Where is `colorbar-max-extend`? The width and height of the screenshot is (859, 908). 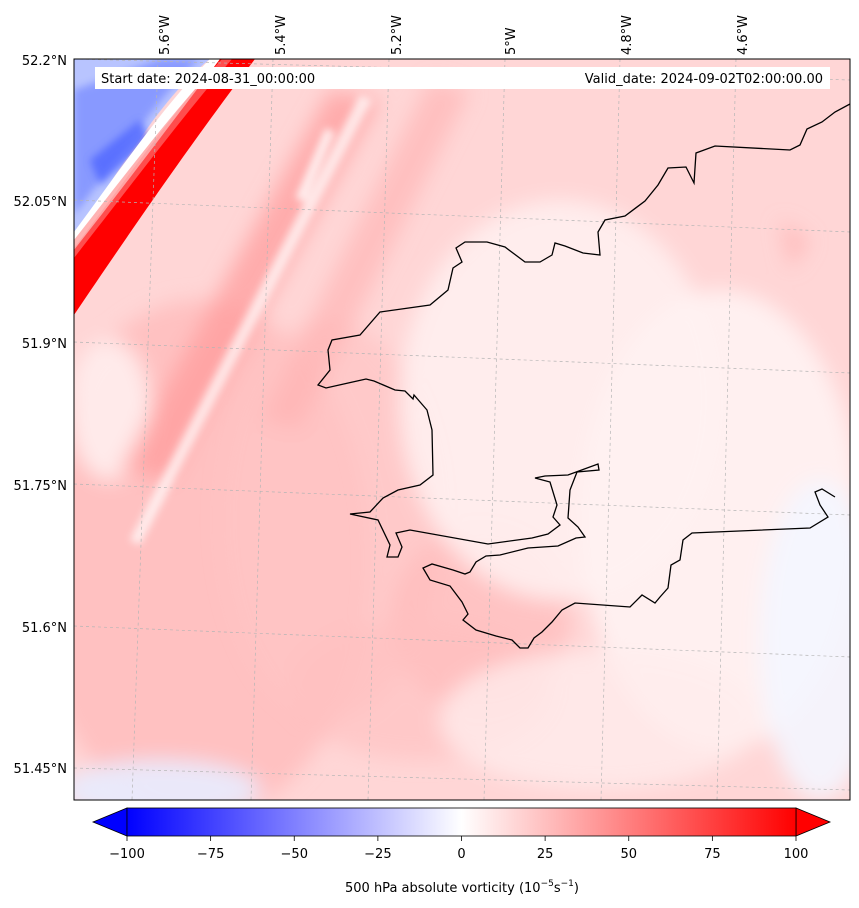
colorbar-max-extend is located at coordinates (813, 822).